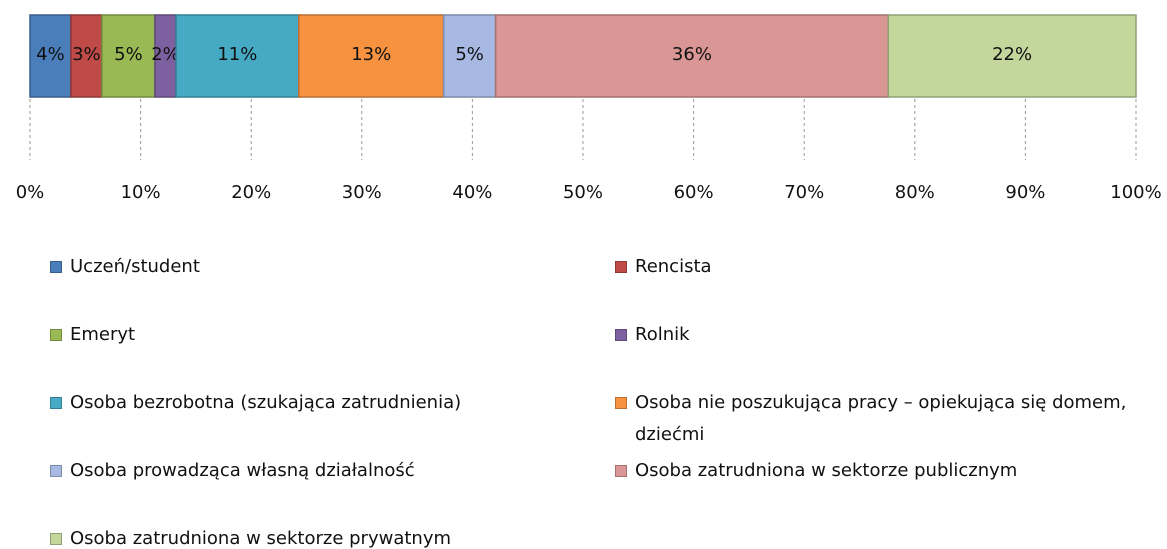 This screenshot has height=549, width=1167. What do you see at coordinates (251, 192) in the screenshot?
I see `x-tick-label: 20%` at bounding box center [251, 192].